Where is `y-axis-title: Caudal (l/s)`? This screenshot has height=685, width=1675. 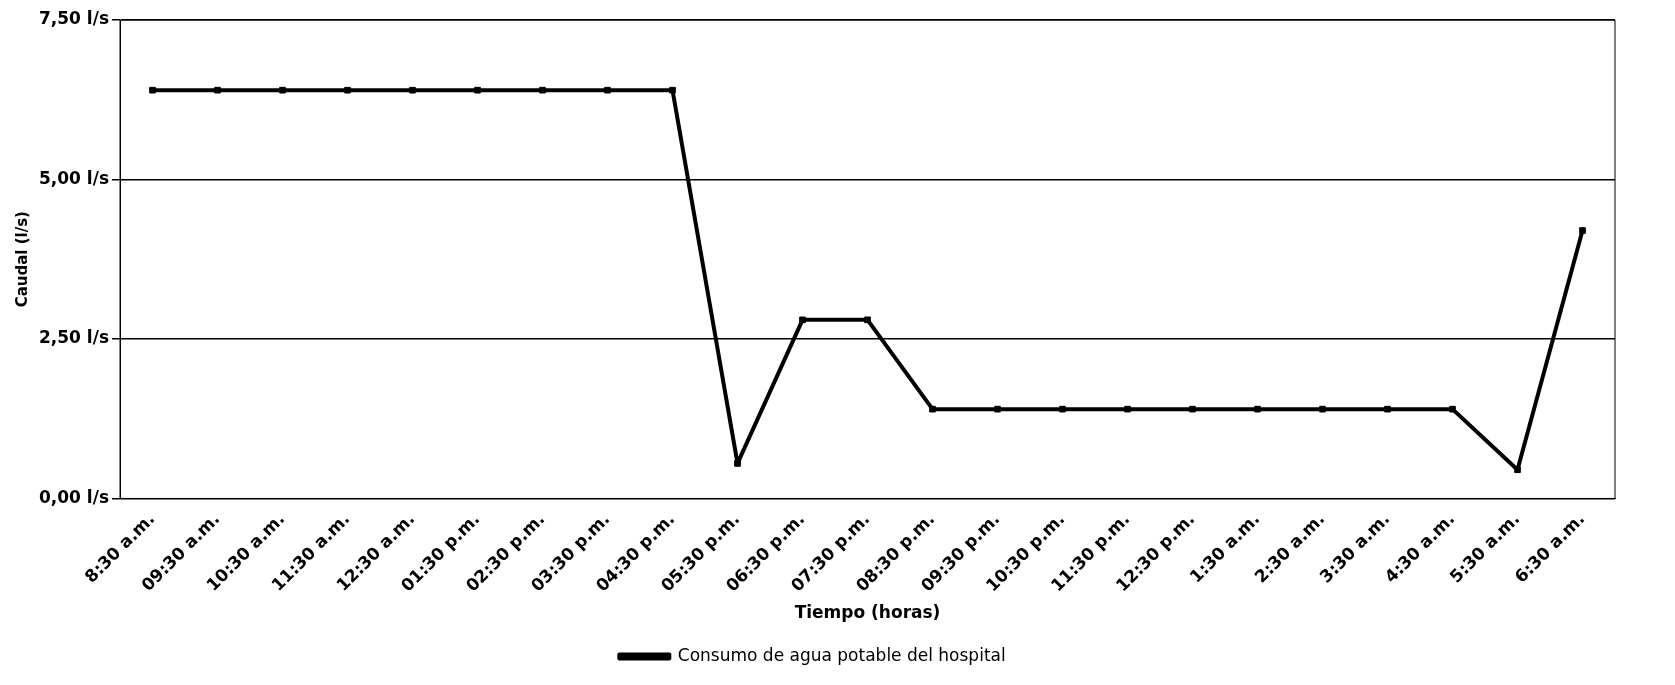 y-axis-title: Caudal (l/s) is located at coordinates (21, 259).